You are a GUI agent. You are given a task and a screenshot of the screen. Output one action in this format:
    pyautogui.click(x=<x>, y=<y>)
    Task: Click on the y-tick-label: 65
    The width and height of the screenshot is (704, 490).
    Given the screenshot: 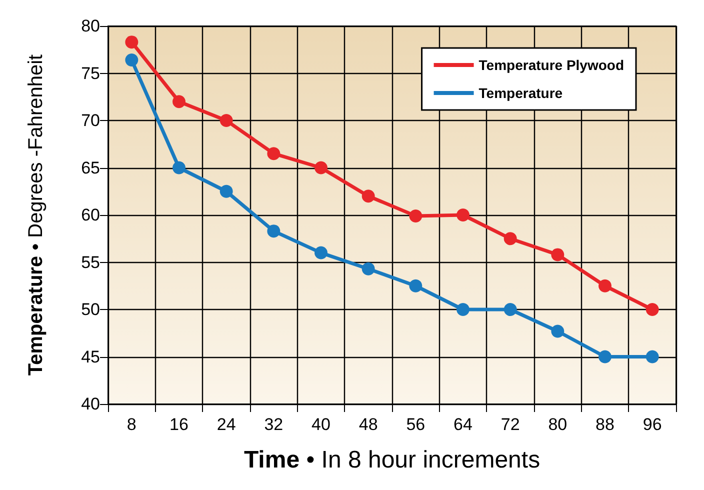 What is the action you would take?
    pyautogui.click(x=90, y=168)
    